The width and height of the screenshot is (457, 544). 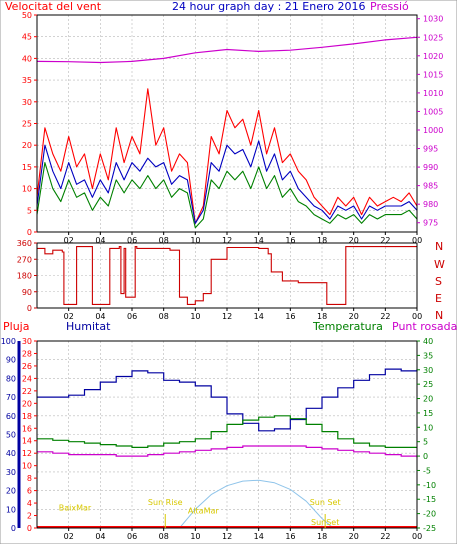 I want to click on pressure-ytick-label: 1020, so click(x=433, y=56).